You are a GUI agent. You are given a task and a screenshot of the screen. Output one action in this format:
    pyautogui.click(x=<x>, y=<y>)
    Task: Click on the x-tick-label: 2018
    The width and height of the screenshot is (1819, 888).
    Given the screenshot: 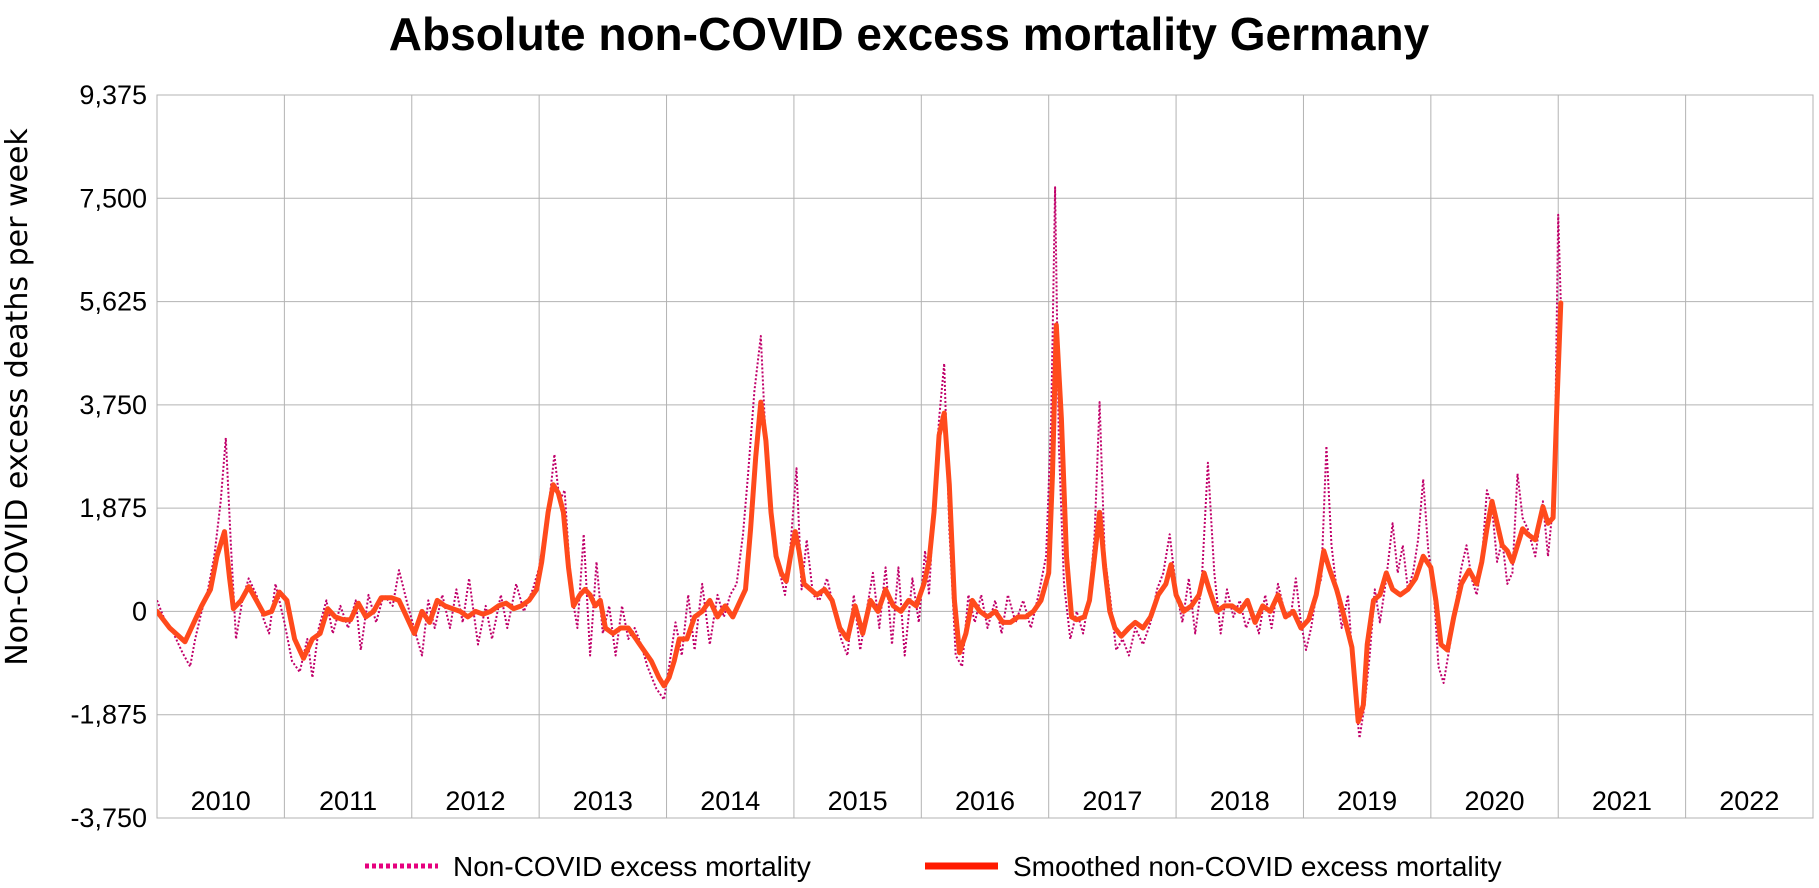 What is the action you would take?
    pyautogui.click(x=1240, y=801)
    